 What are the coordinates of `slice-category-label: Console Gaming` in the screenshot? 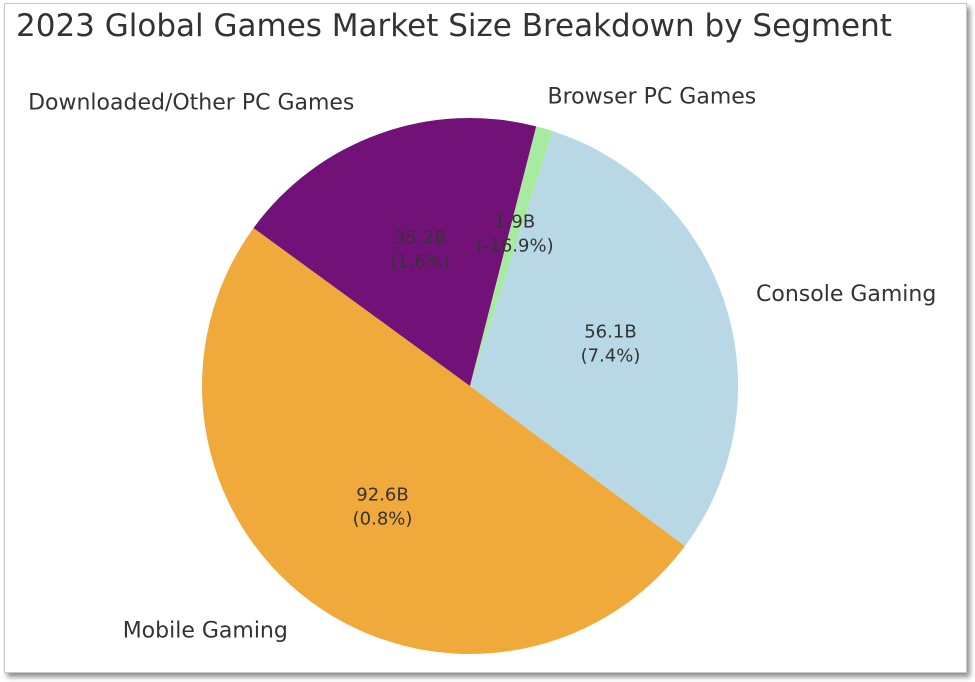 It's located at (846, 294).